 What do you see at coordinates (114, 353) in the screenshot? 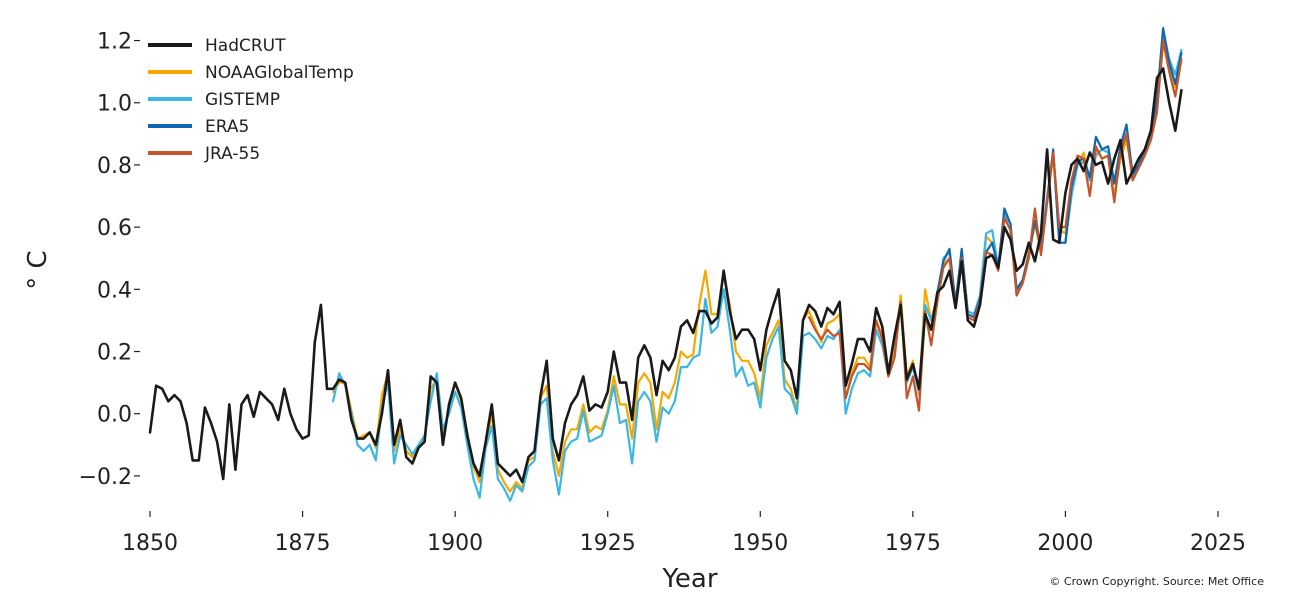
I see `y-tick-label: 0.2` at bounding box center [114, 353].